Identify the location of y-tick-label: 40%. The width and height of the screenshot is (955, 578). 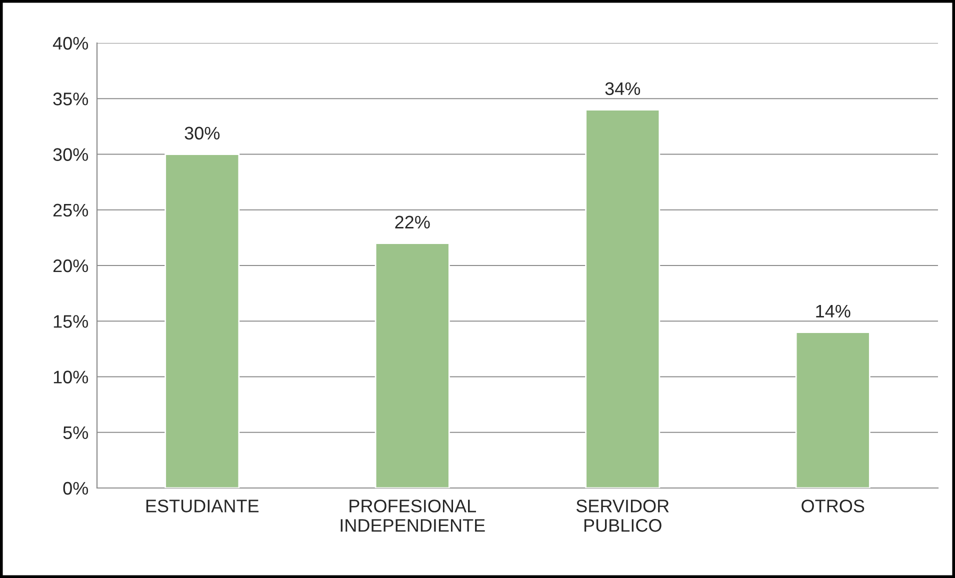
(70, 43).